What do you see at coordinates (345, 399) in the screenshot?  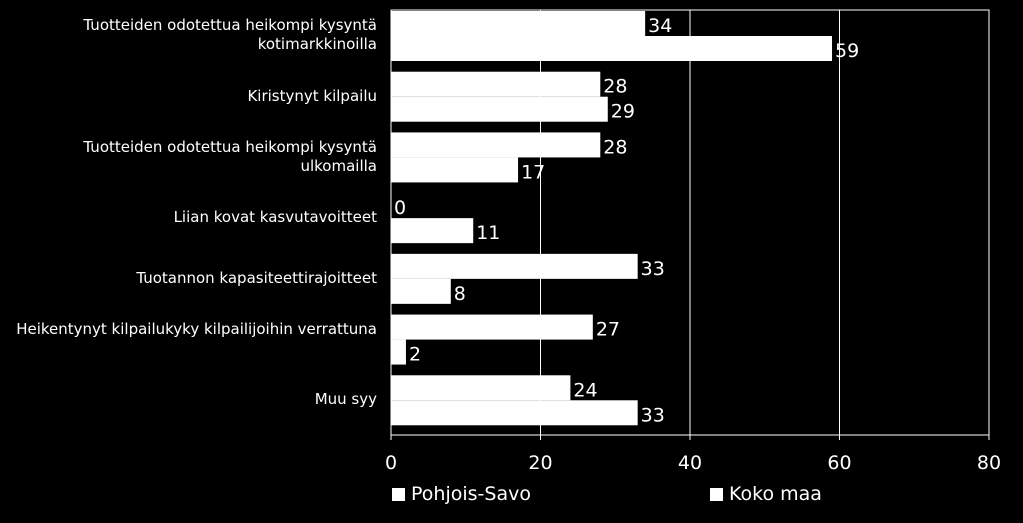 I see `category-label: Muu syy` at bounding box center [345, 399].